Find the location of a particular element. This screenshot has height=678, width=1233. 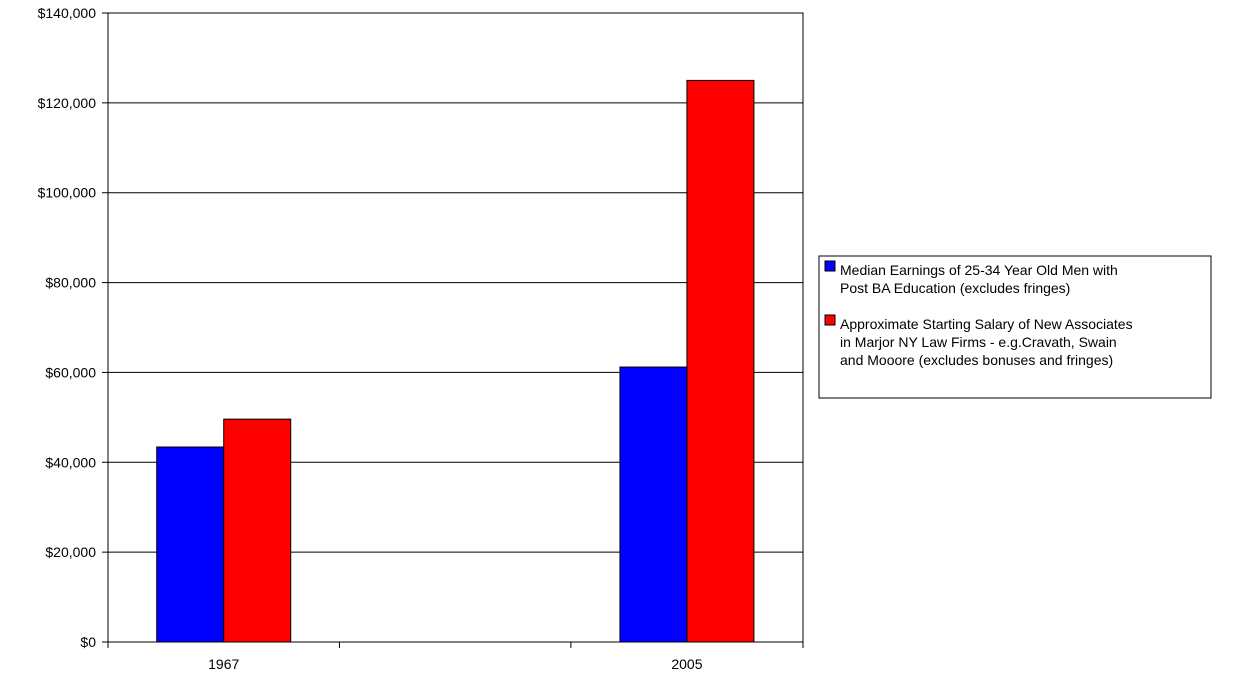

legend-box is located at coordinates (1015, 327).